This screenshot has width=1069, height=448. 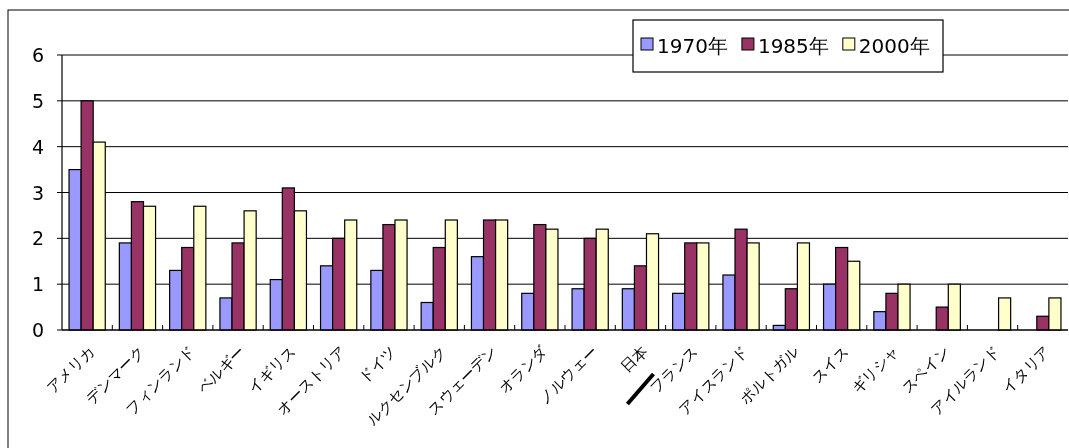 What do you see at coordinates (38, 55) in the screenshot?
I see `y-tick-label: 6` at bounding box center [38, 55].